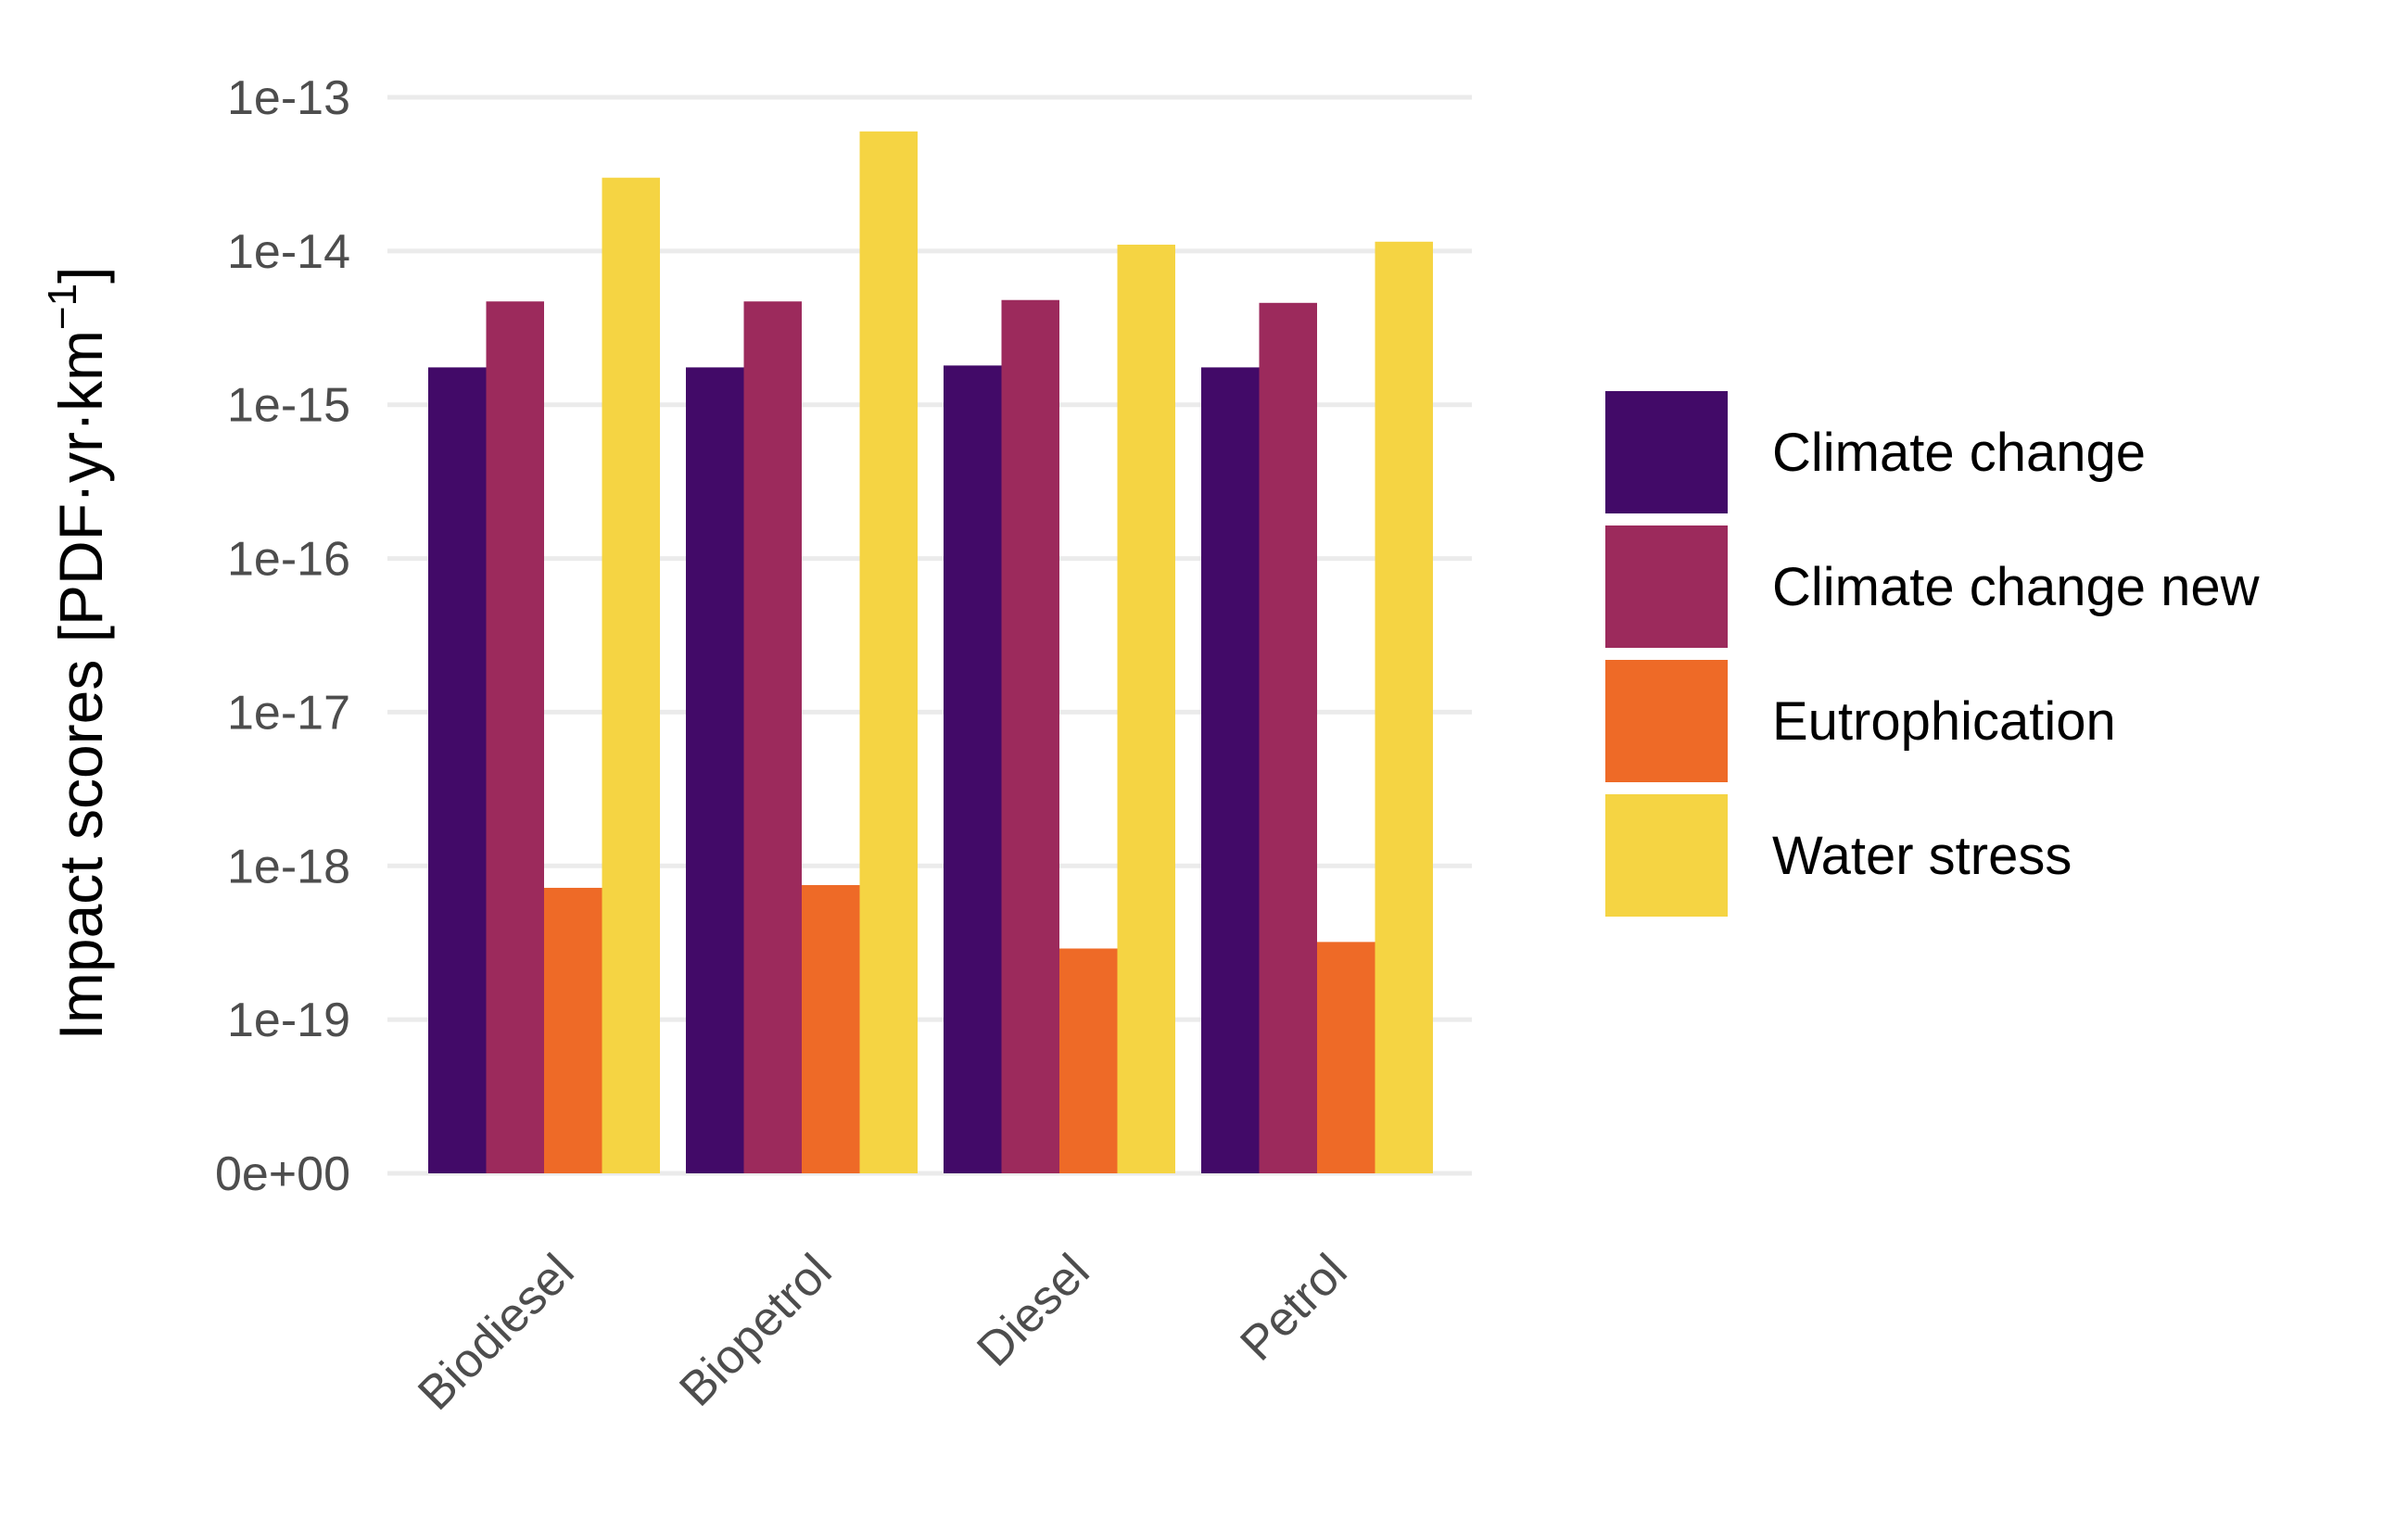 The image size is (2408, 1532). Describe the element at coordinates (282, 636) in the screenshot. I see `y-tick-labels: 0e+00 1e-19 1e-18 1e-17 1e-16 1e-15 1e-14 1e-13` at that location.